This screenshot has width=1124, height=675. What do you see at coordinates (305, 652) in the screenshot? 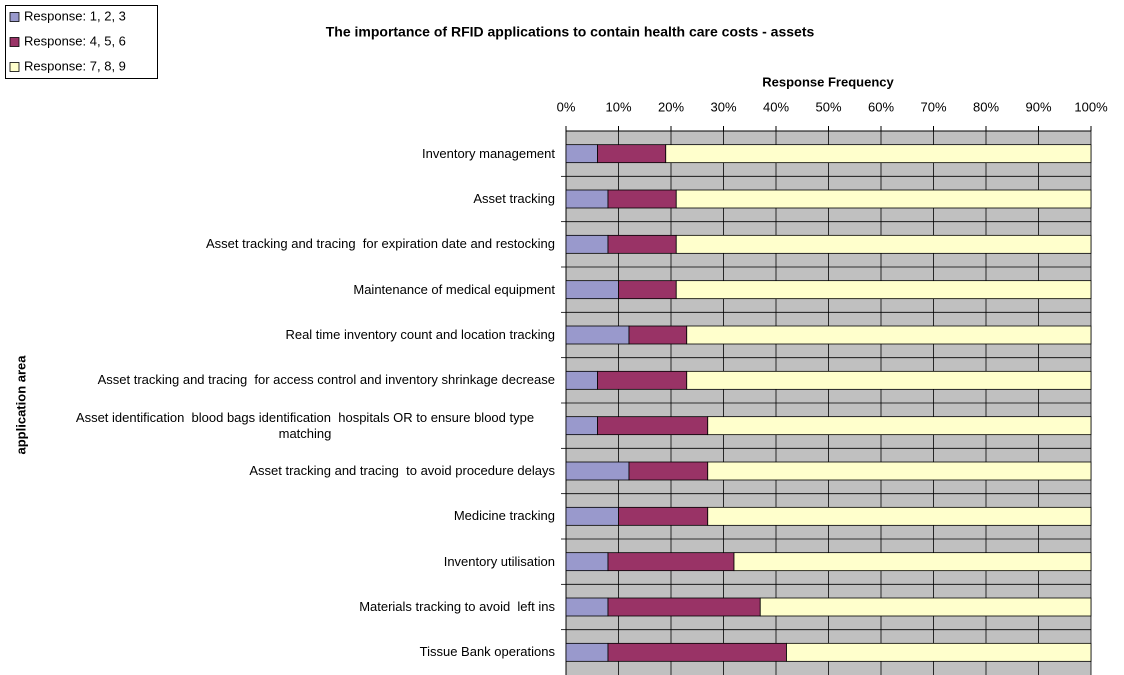
I see `category-label-row: Tissue Bank operations` at bounding box center [305, 652].